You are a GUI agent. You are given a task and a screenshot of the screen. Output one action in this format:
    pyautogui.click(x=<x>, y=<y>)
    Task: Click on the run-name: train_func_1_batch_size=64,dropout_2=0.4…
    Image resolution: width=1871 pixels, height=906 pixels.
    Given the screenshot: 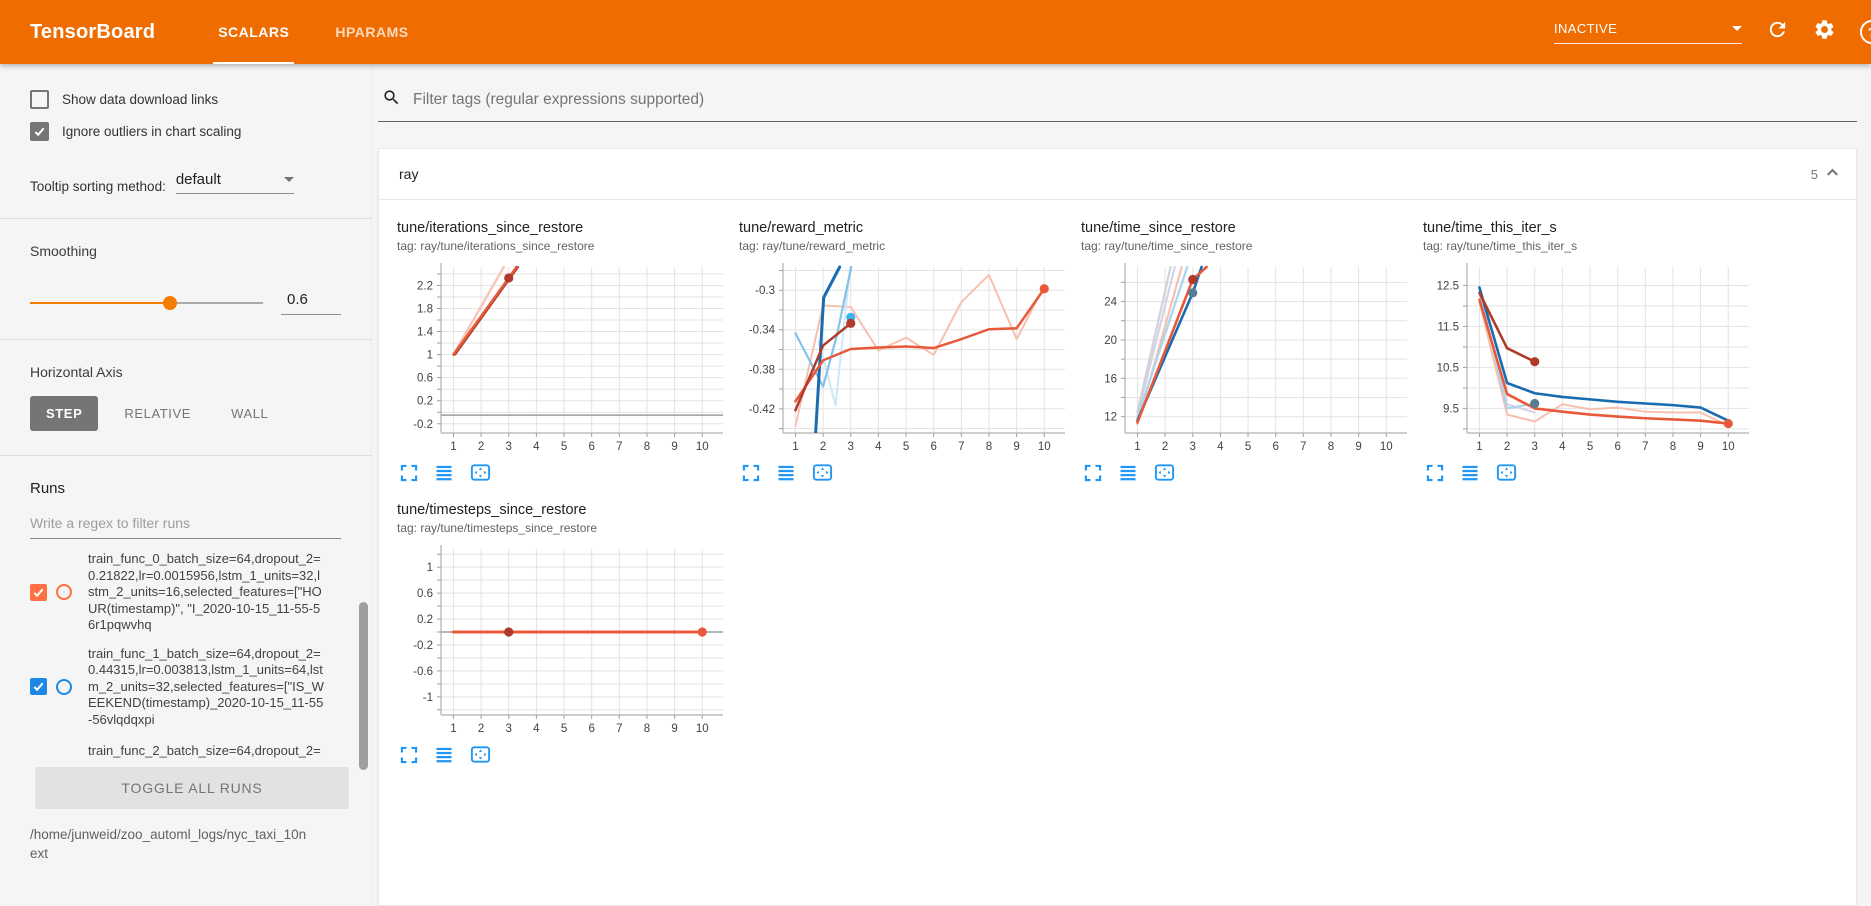 What is the action you would take?
    pyautogui.click(x=206, y=686)
    